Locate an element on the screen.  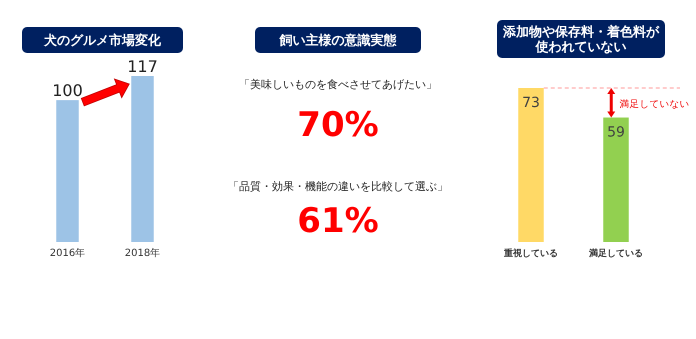
data-label: 59 is located at coordinates (616, 132).